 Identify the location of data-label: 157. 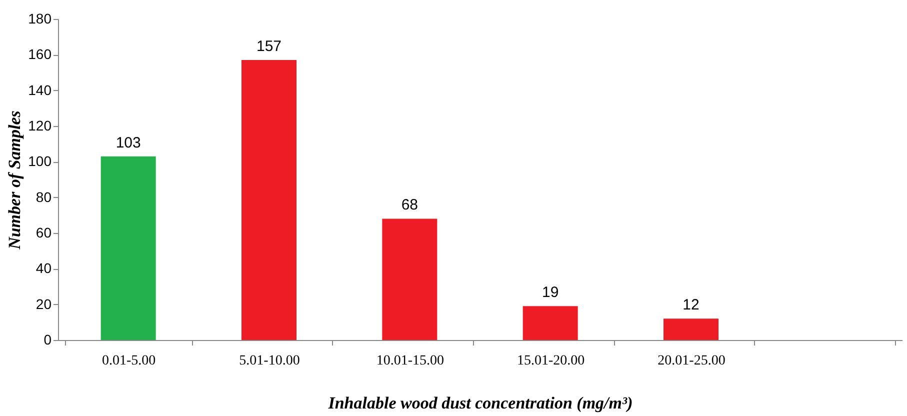
(269, 47).